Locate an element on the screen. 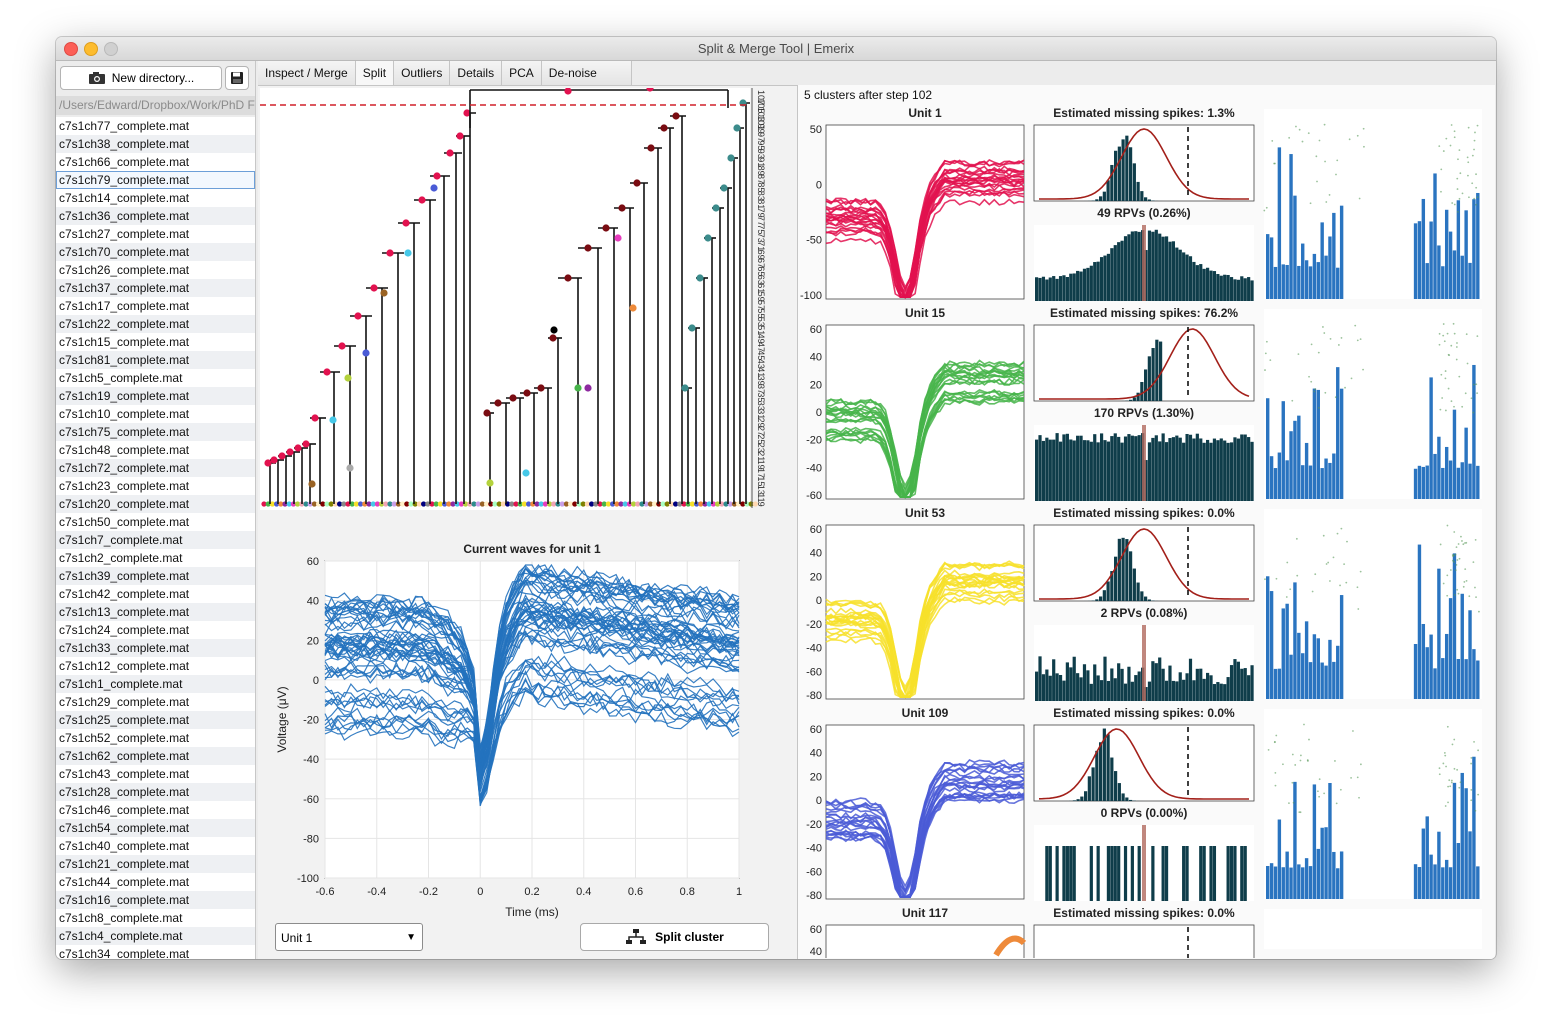  file-list-item: c7s1ch15_complete.mat is located at coordinates (155, 342).